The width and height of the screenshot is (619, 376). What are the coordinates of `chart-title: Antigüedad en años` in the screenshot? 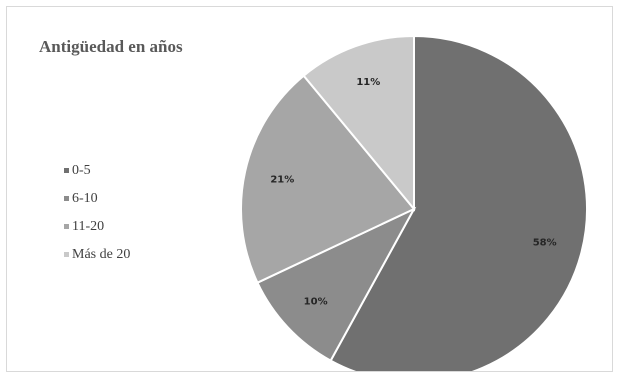 It's located at (111, 46).